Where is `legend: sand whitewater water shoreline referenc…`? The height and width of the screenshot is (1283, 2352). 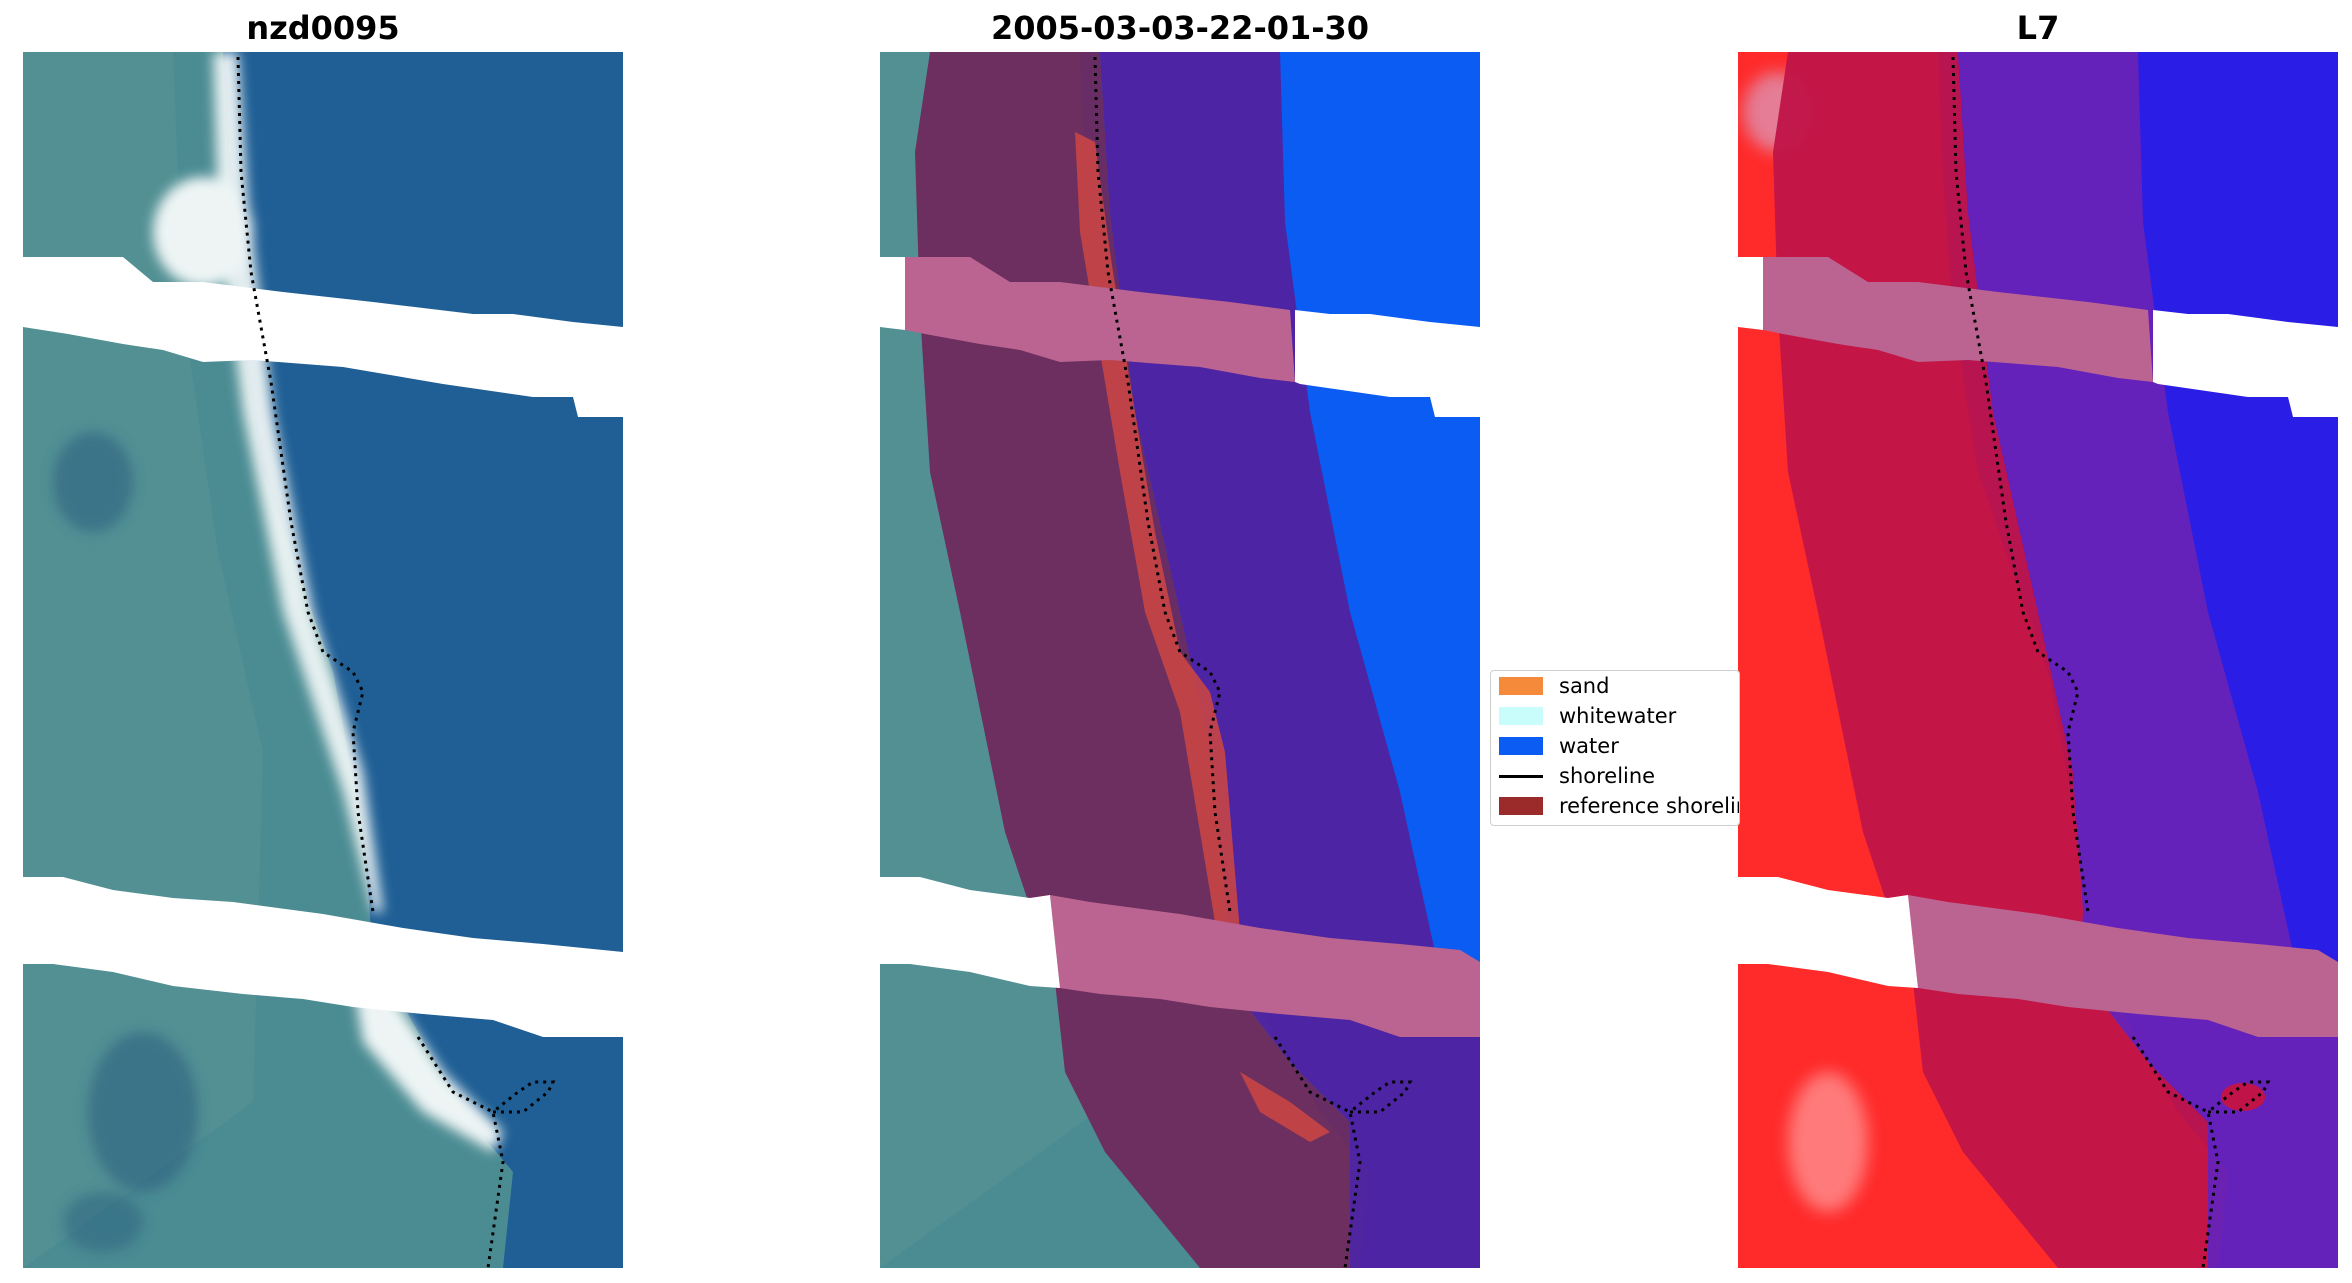
legend: sand whitewater water shoreline referenc… is located at coordinates (1615, 748).